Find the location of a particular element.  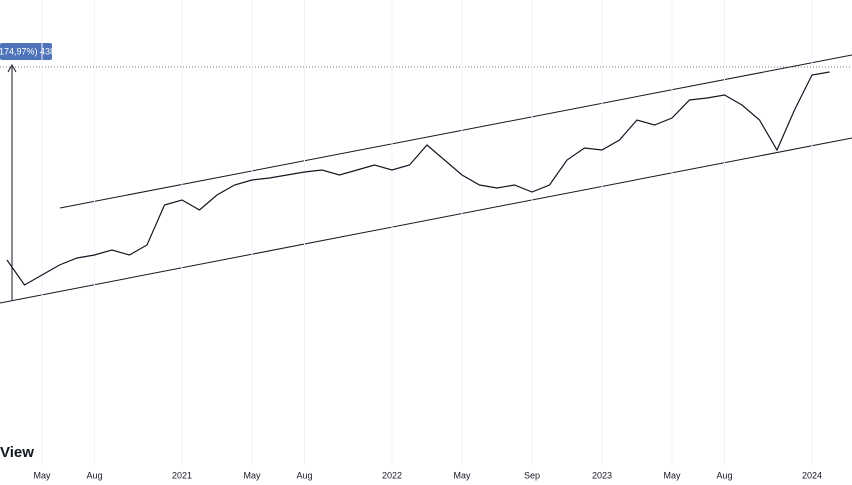

measure-label-box is located at coordinates (26, 51).